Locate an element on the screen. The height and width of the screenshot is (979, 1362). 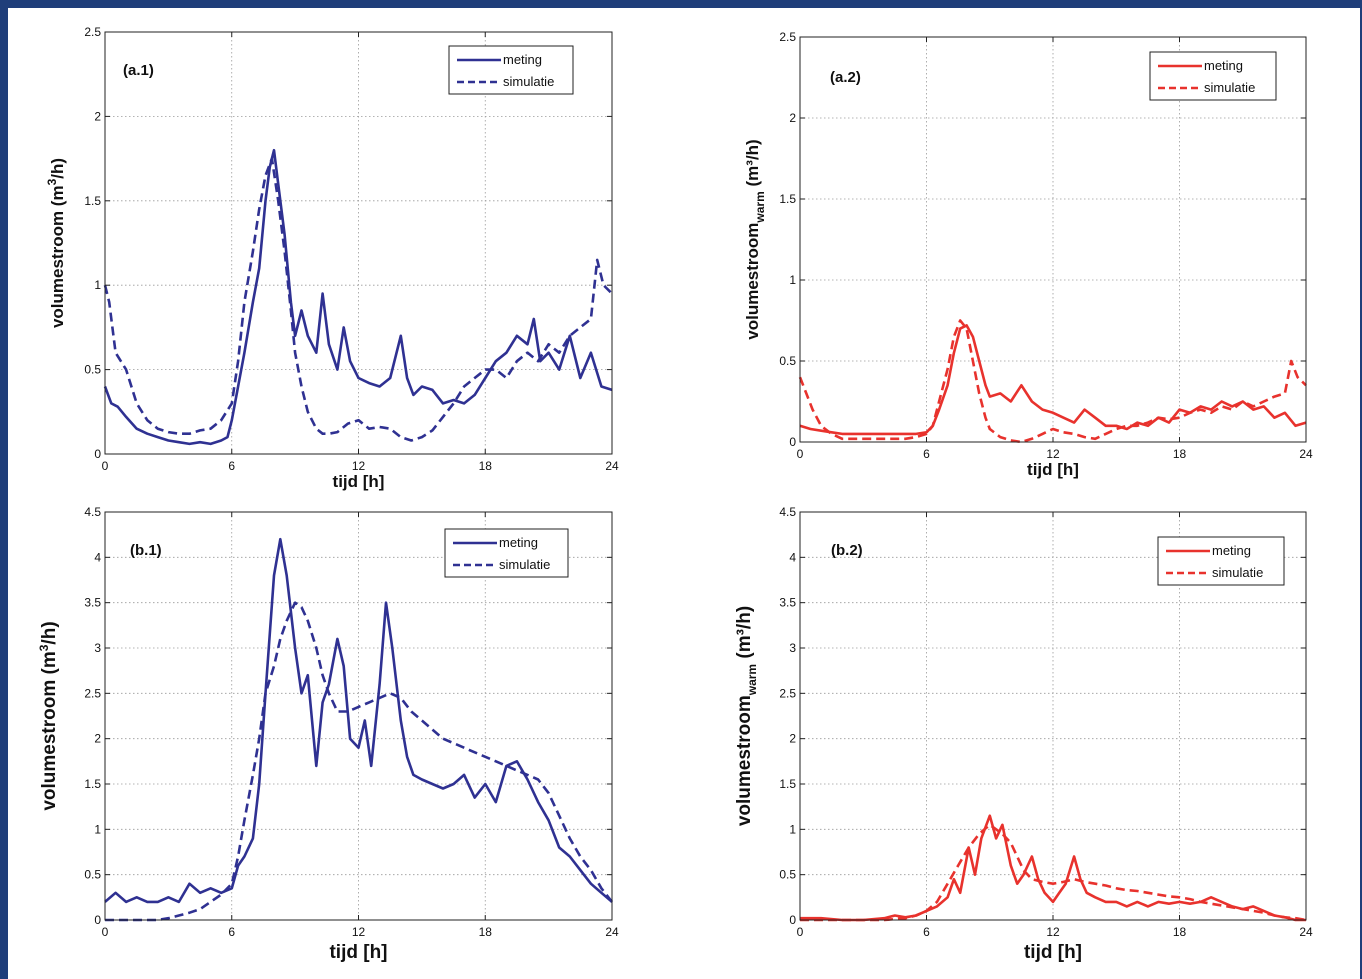
panel-label: (a.2) is located at coordinates (845, 77).